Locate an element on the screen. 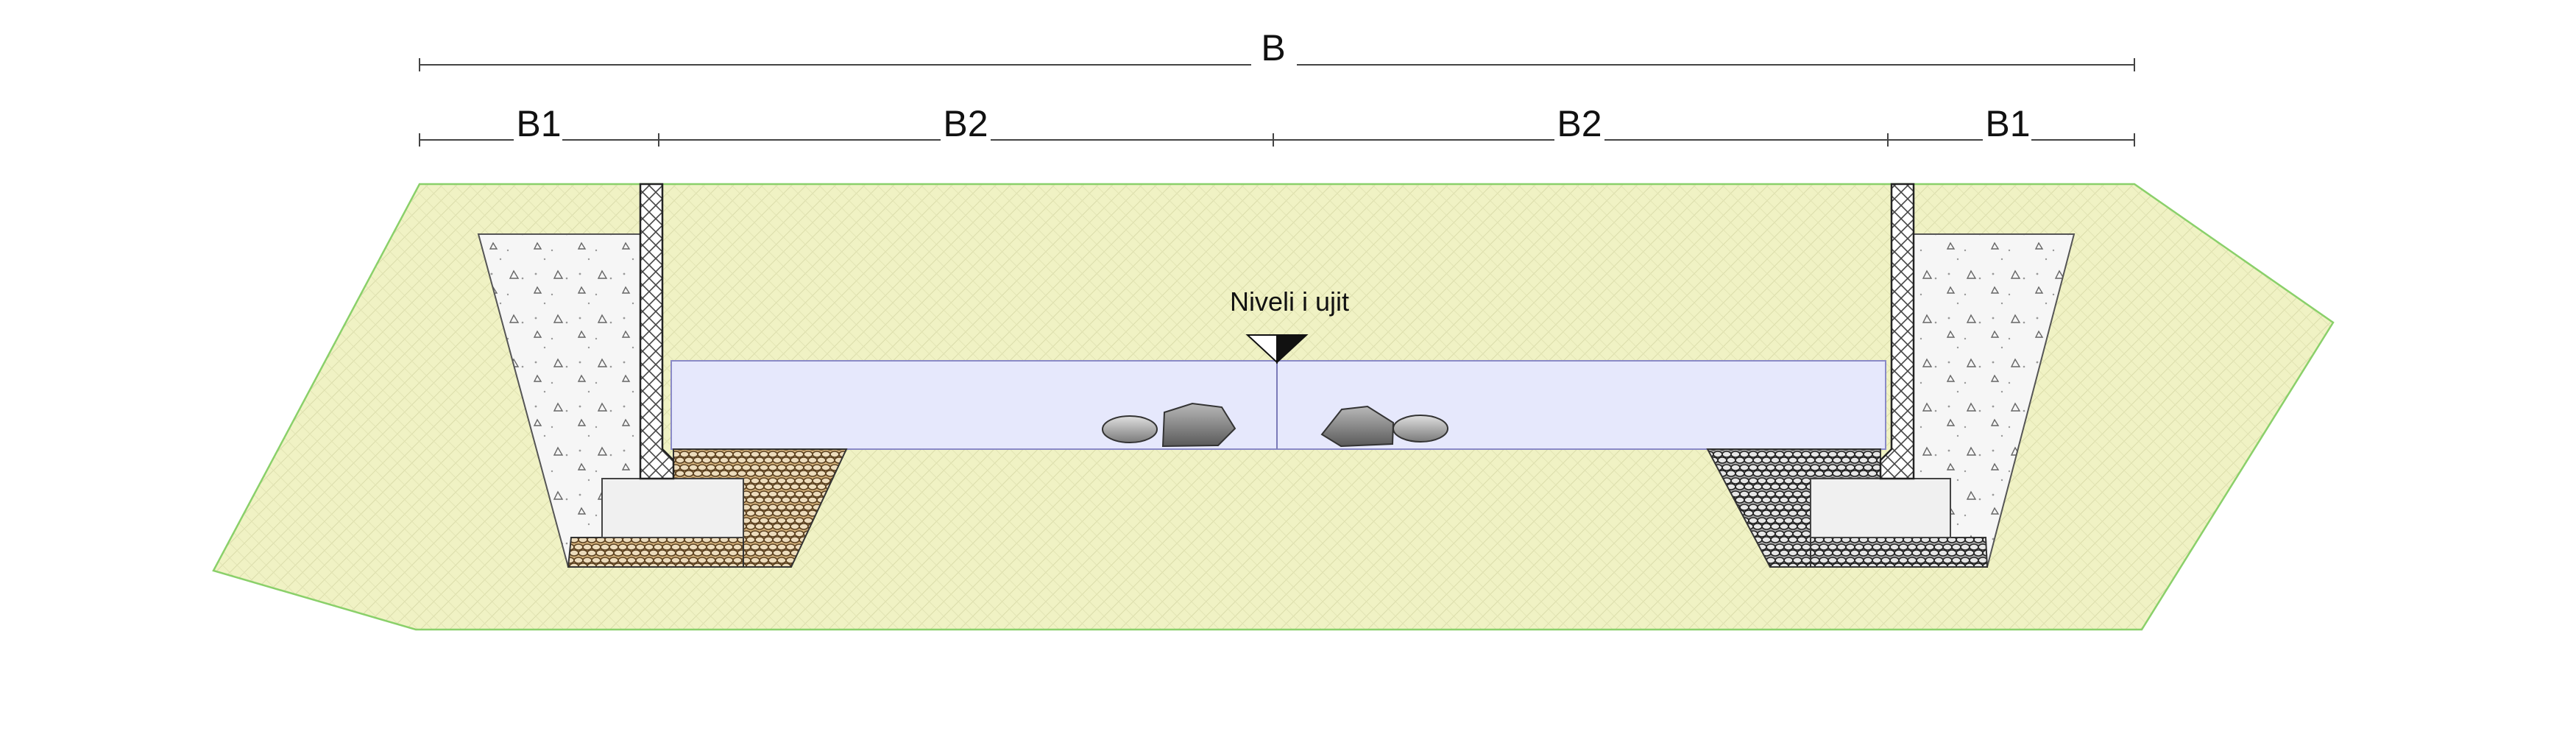  right-footing is located at coordinates (1880, 508).